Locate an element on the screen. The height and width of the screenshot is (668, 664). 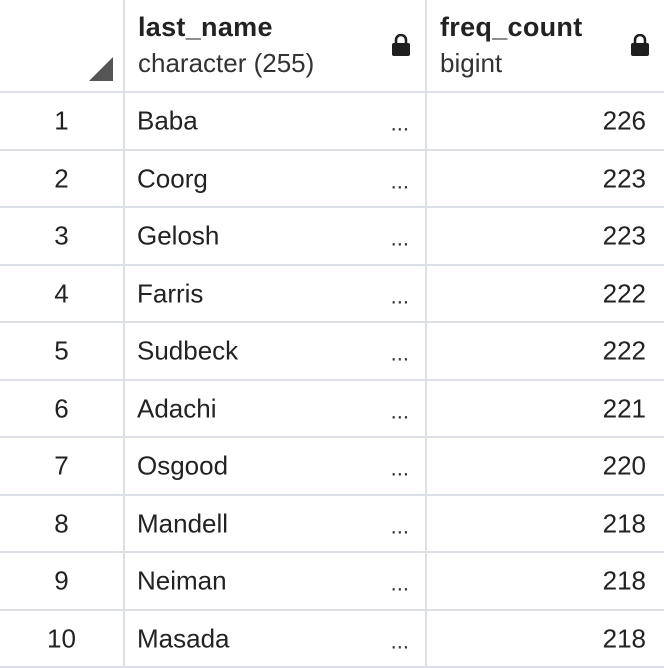
last-name-value: Masada is located at coordinates (183, 638).